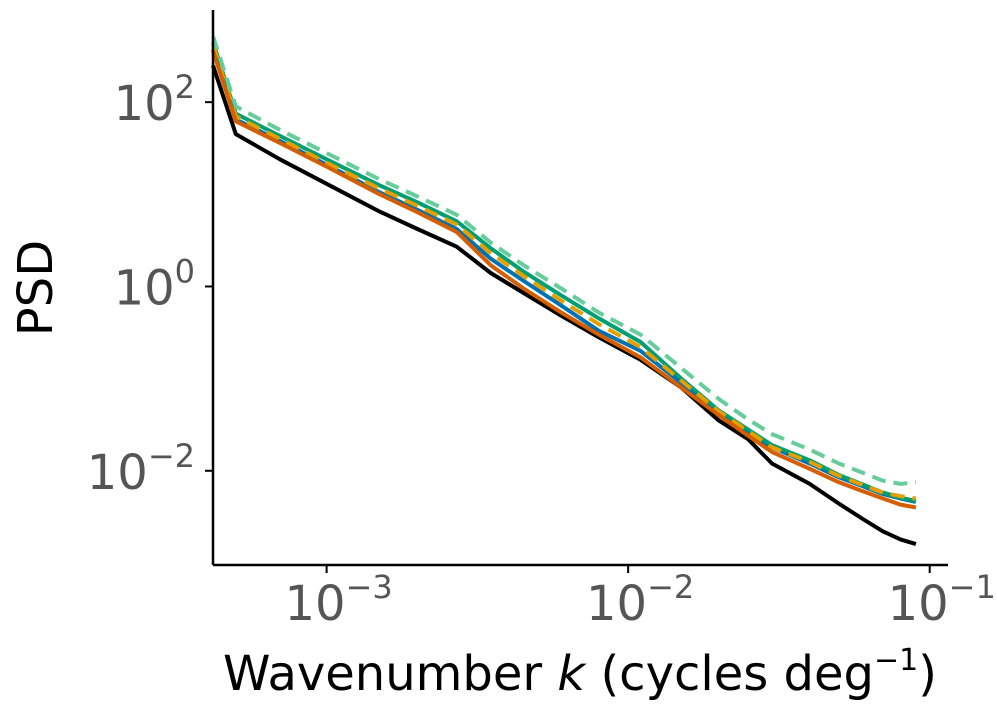 The width and height of the screenshot is (997, 712). Describe the element at coordinates (729, 674) in the screenshot. I see `x-axis-title-middle: (cycles deg` at that location.